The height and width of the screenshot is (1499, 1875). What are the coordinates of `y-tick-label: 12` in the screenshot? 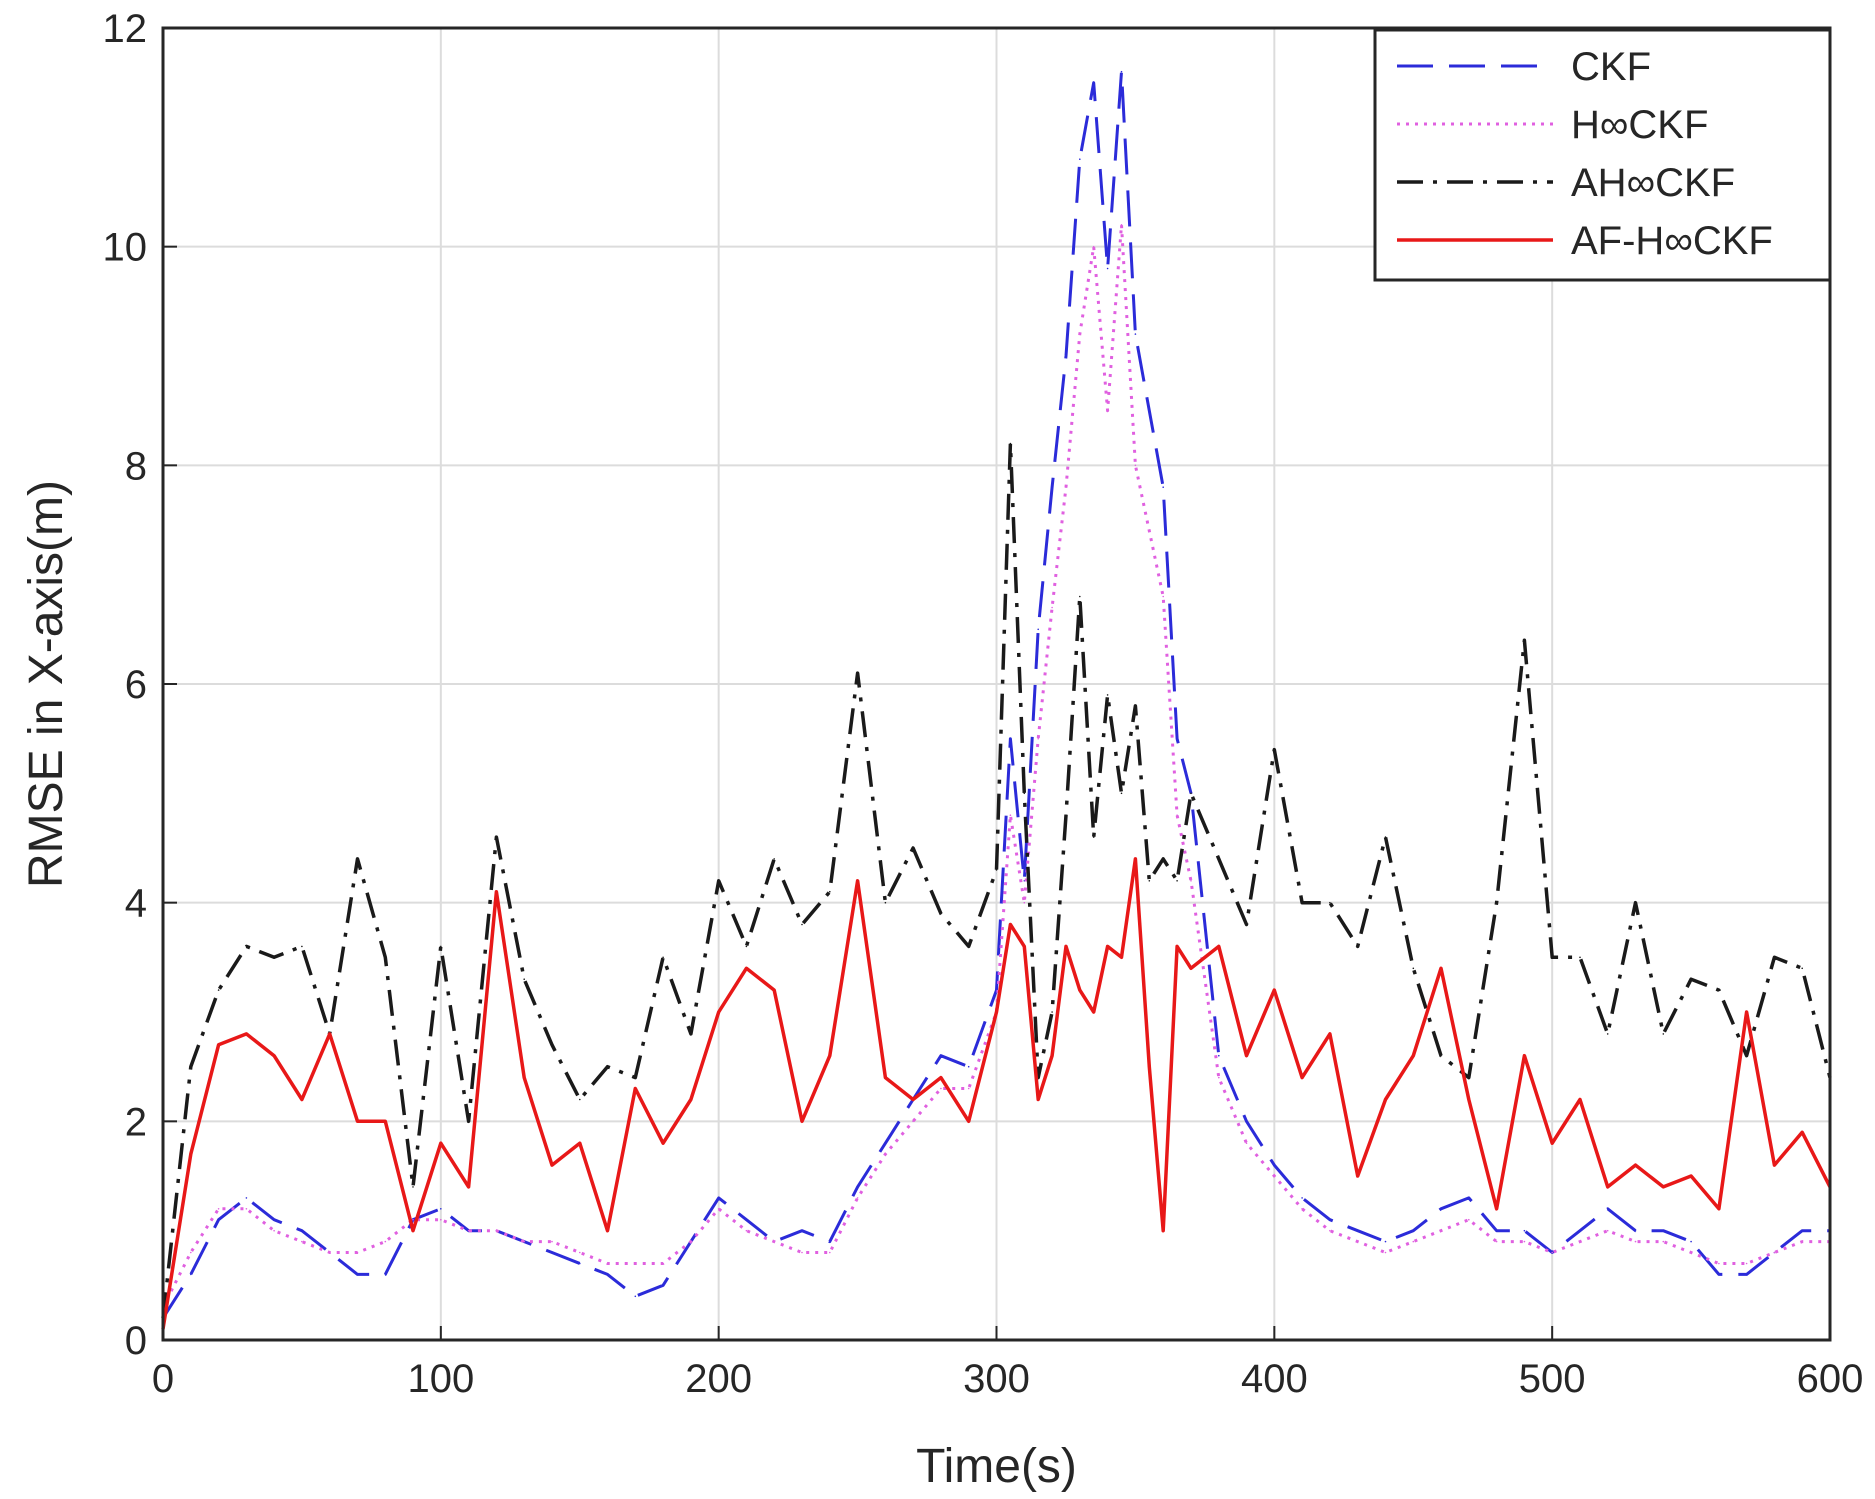 It's located at (125, 29).